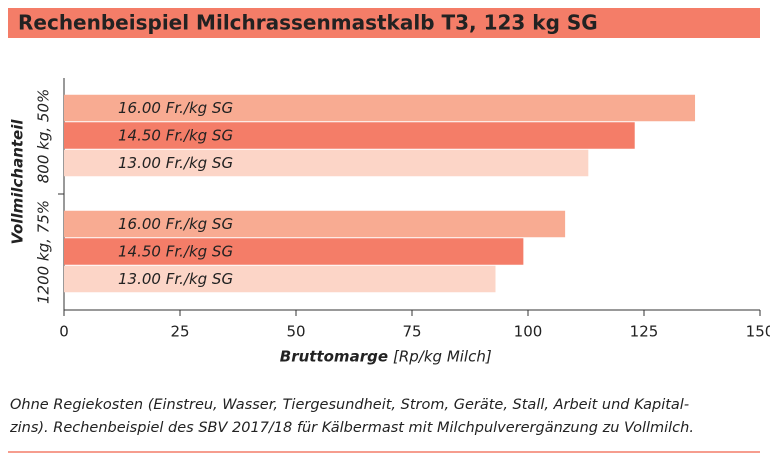  What do you see at coordinates (442, 357) in the screenshot?
I see `x-axis-unit: [Rp/kg Milch]` at bounding box center [442, 357].